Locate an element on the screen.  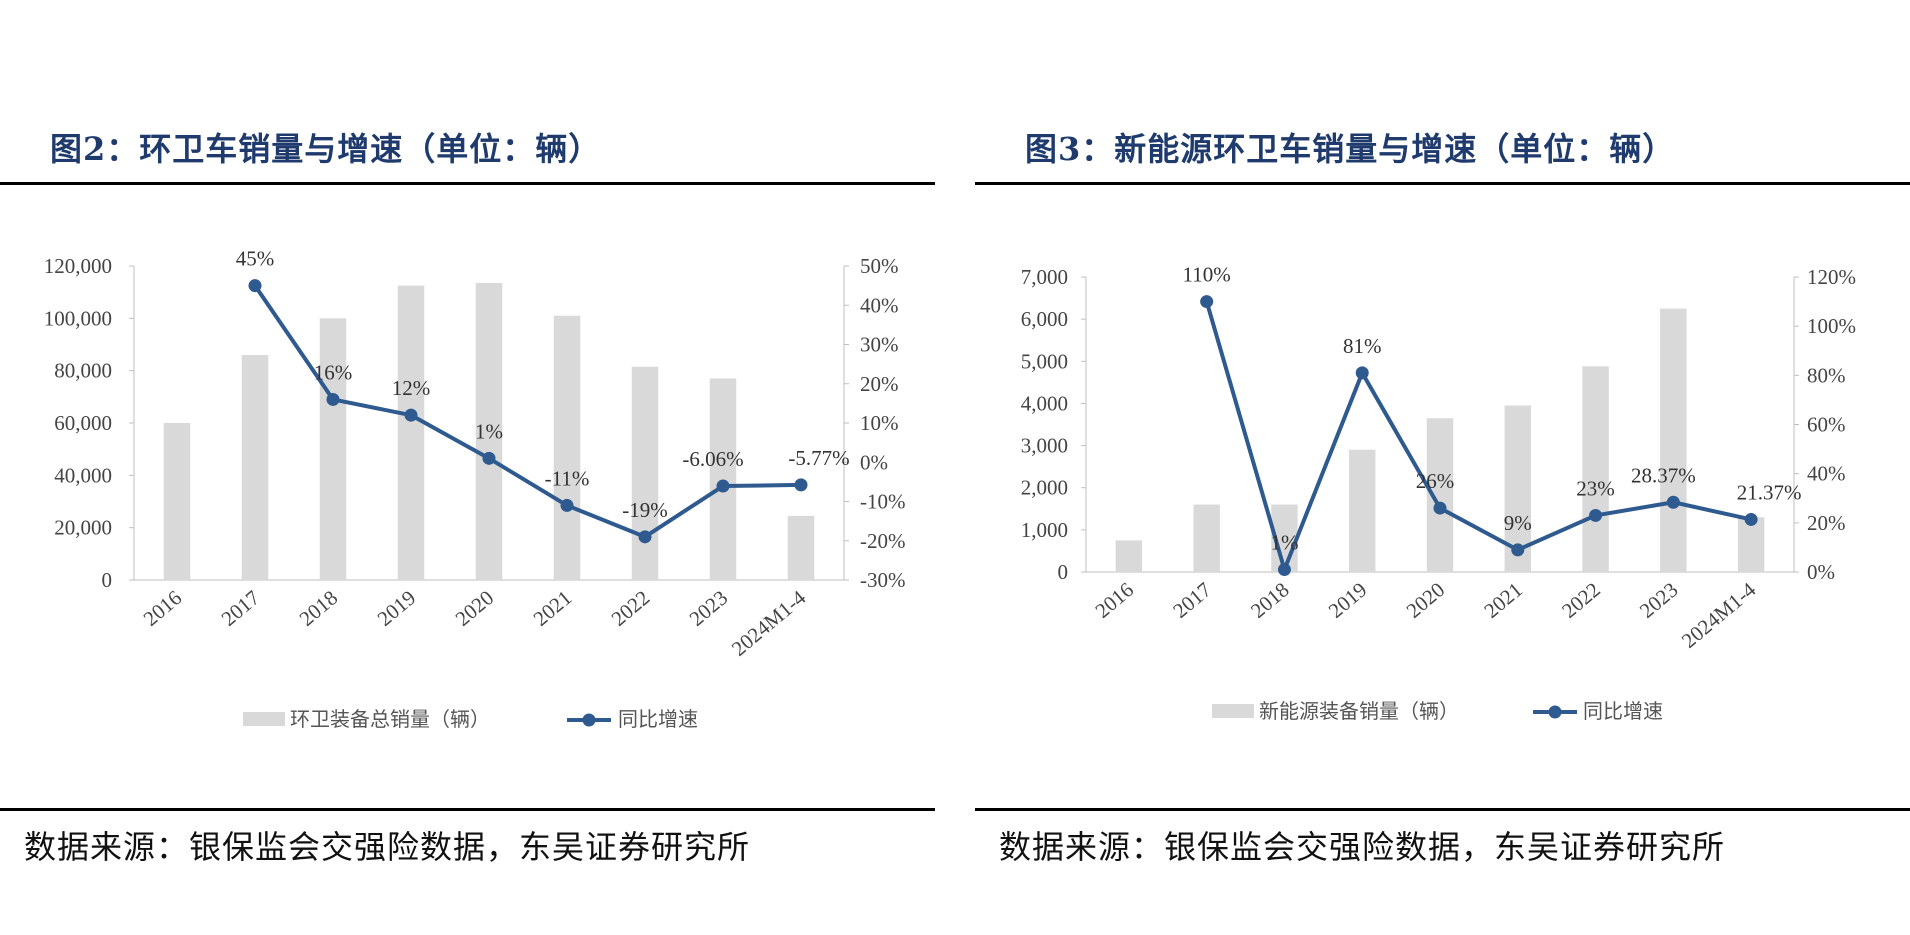
growth-data-label: -6.06% is located at coordinates (712, 459).